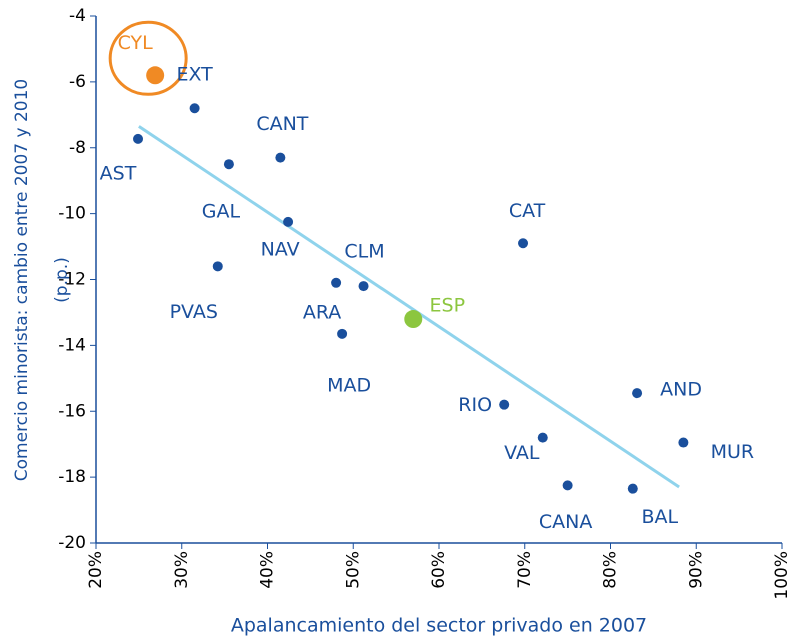  Describe the element at coordinates (194, 312) in the screenshot. I see `point-label: PVAS` at that location.